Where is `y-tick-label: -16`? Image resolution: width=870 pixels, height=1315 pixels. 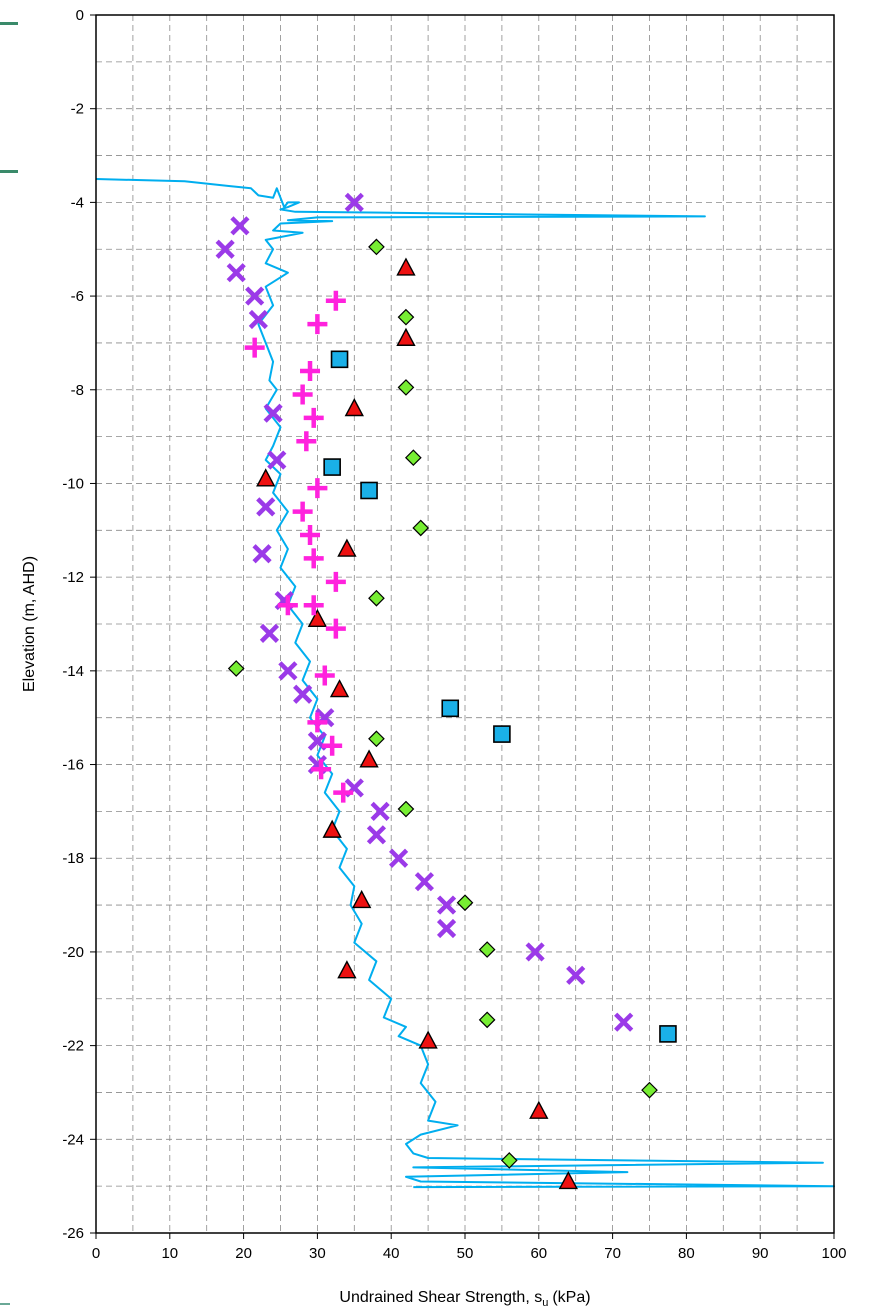
y-tick-label: -16 is located at coordinates (73, 765).